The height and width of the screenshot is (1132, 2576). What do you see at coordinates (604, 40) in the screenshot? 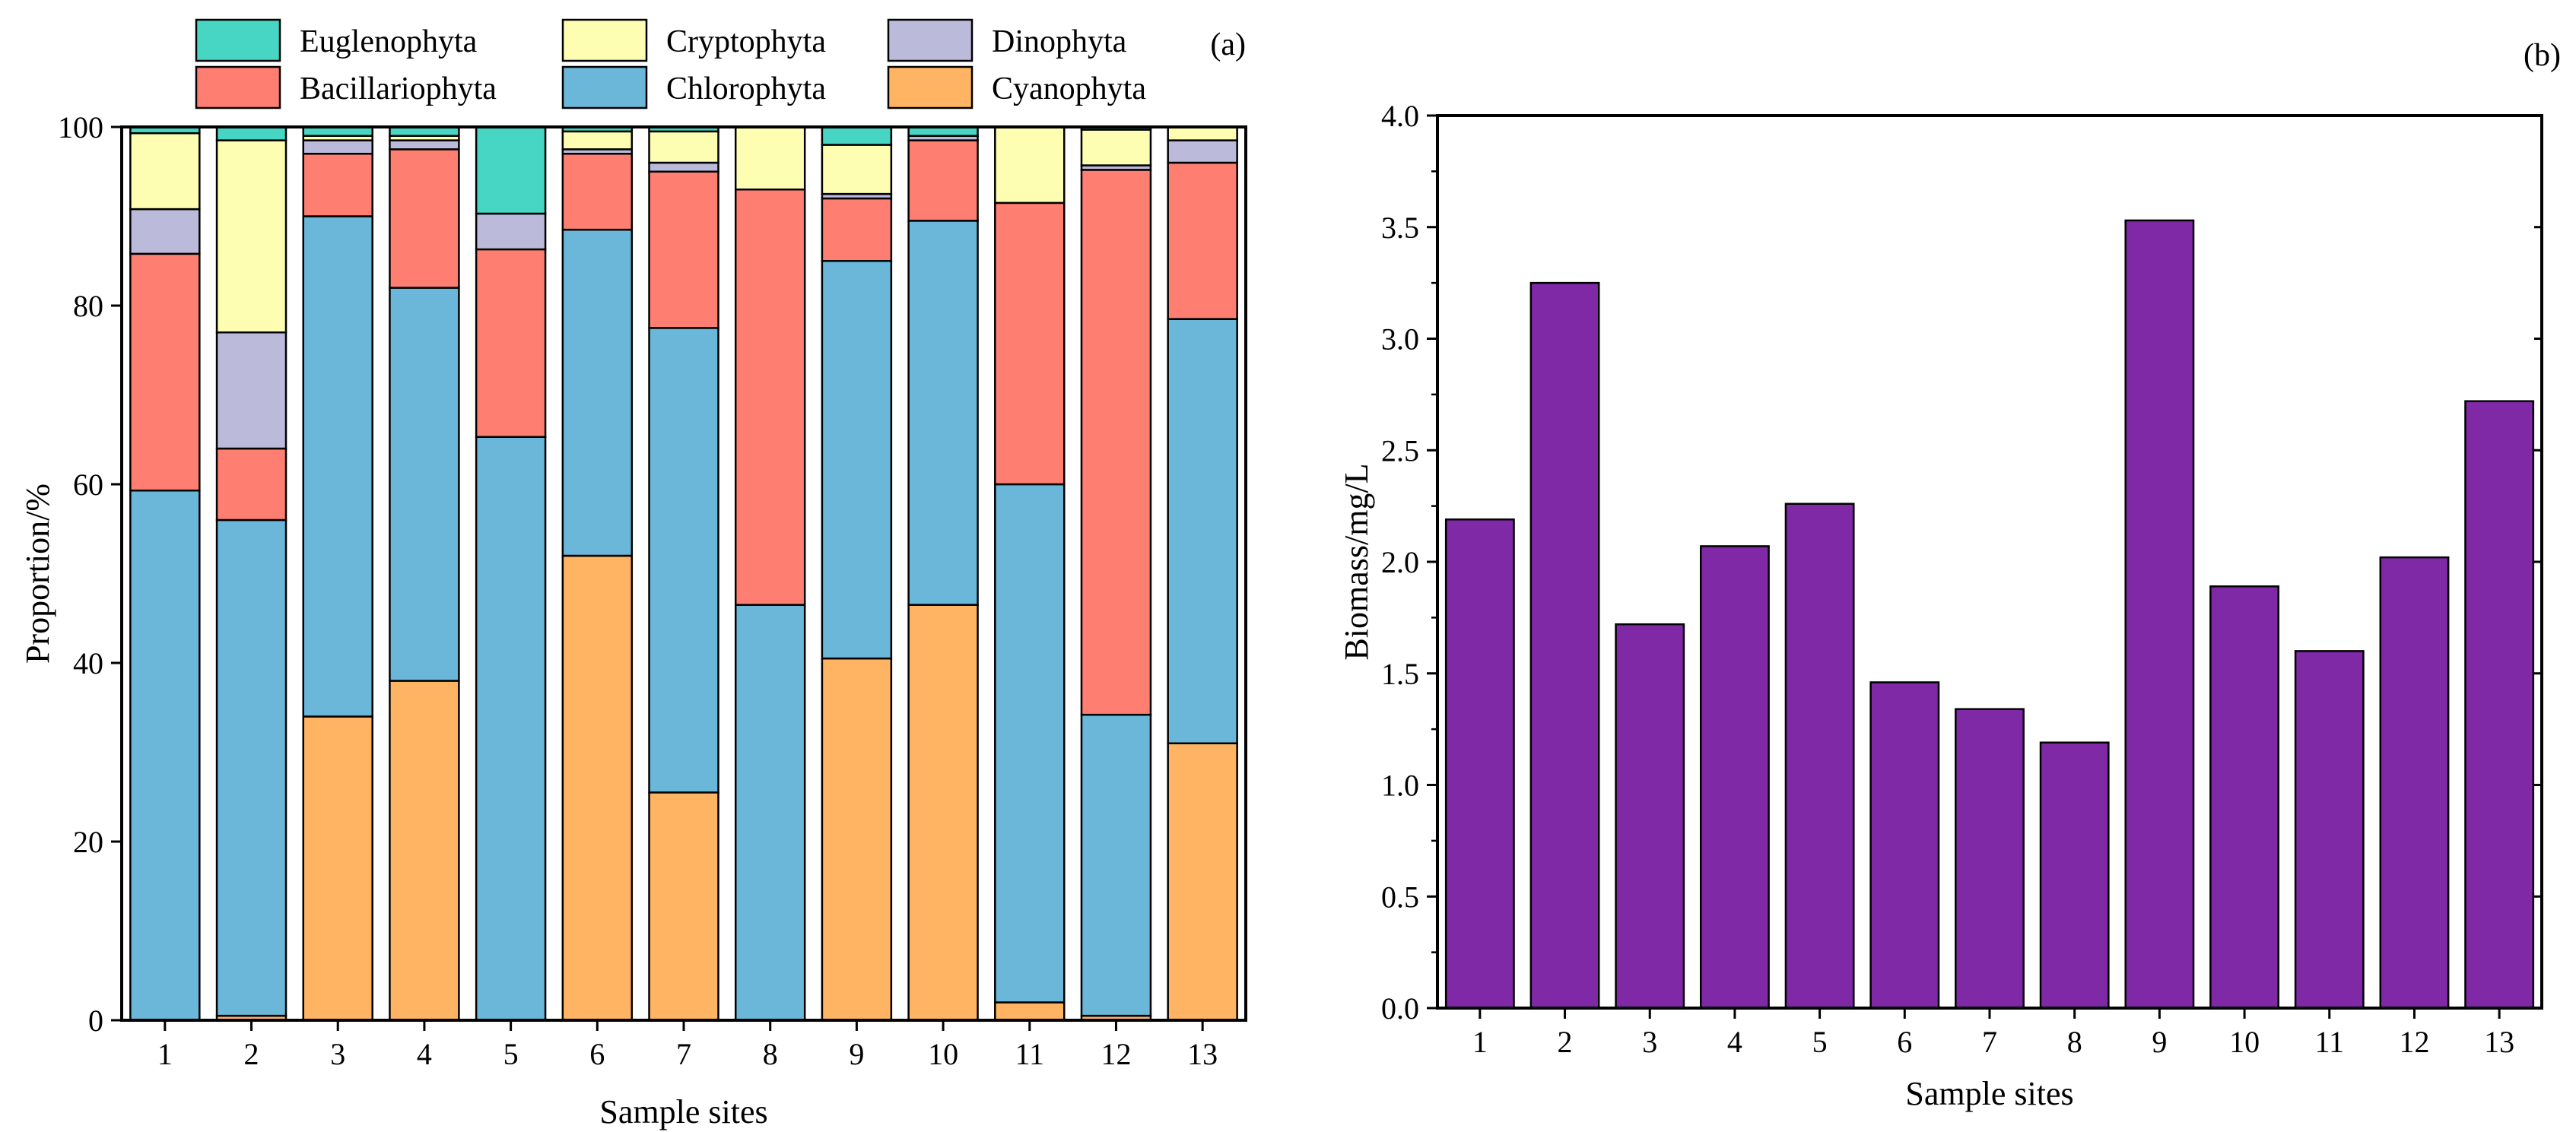
I see `legend-swatch-cryptophyta` at bounding box center [604, 40].